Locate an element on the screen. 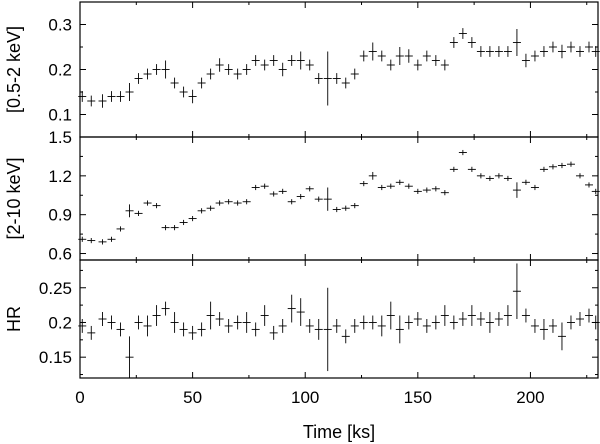 The height and width of the screenshot is (444, 600). y-tick-label-hard: 0.6 is located at coordinates (60, 254).